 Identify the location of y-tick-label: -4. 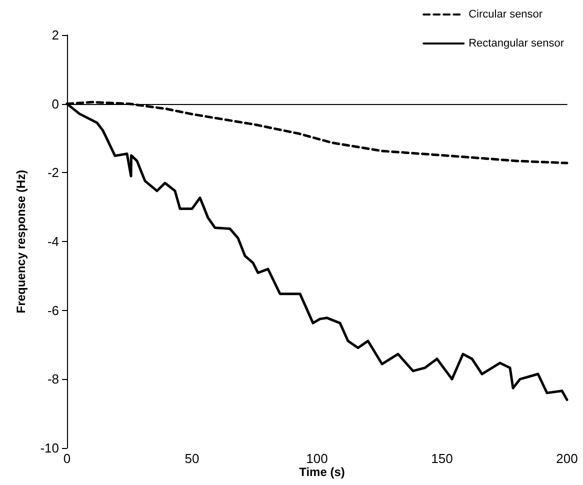
(53, 241).